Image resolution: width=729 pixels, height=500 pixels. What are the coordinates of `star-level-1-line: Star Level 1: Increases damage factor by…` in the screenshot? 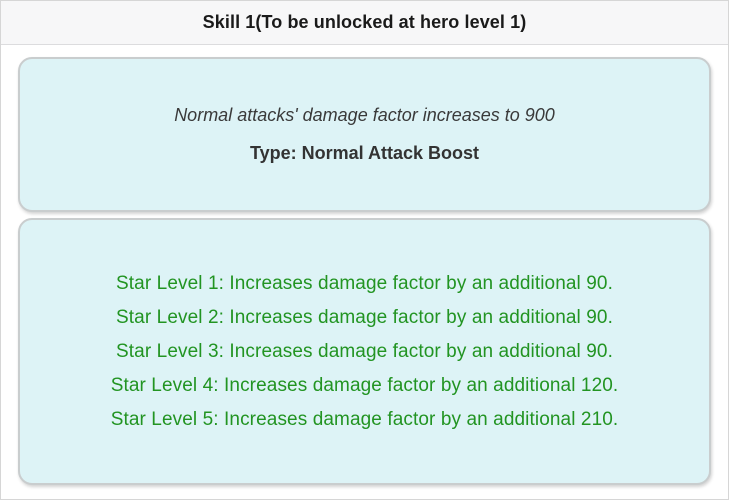 It's located at (364, 283).